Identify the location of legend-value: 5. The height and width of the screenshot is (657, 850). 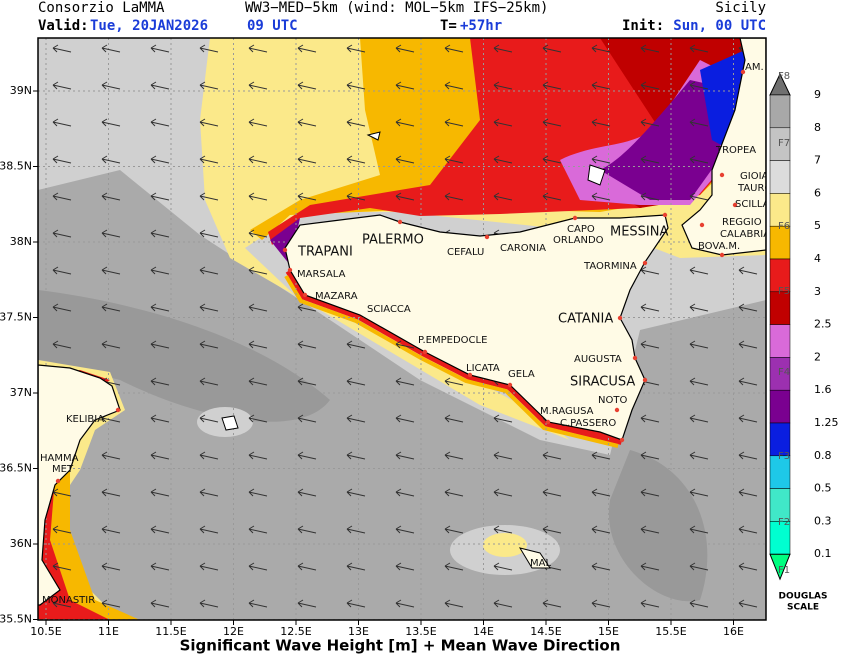
(817, 225).